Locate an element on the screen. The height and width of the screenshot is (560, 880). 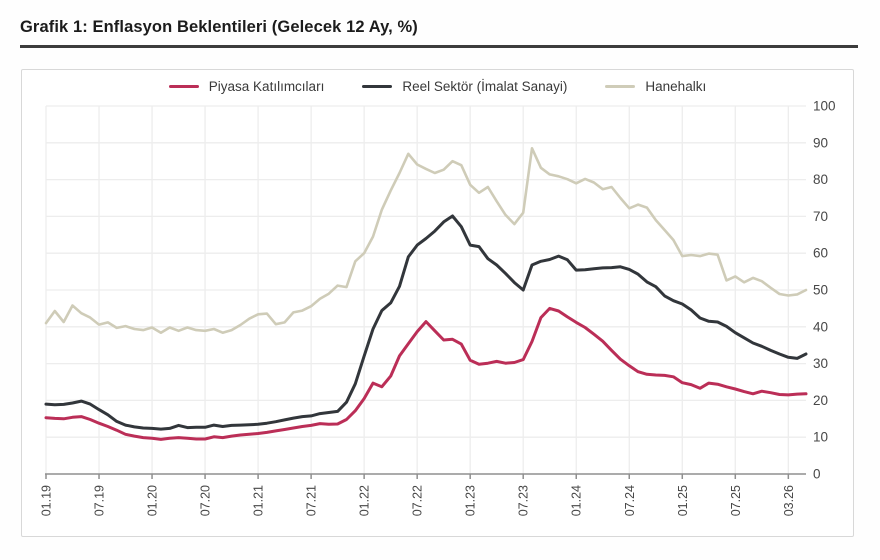
legend-swatch-reel-sektor is located at coordinates (377, 86).